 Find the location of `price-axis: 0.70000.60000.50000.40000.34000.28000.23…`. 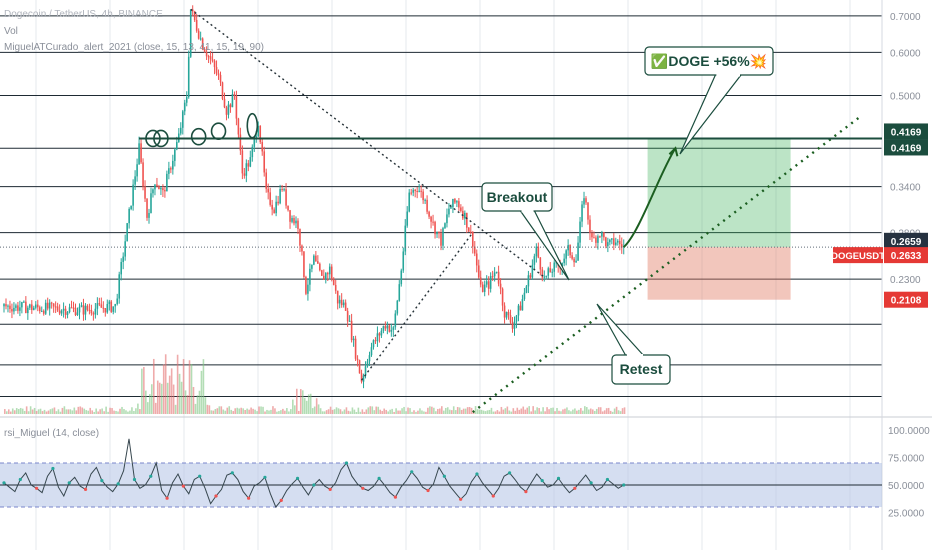

price-axis: 0.70000.60000.50000.40000.34000.28000.23… is located at coordinates (879, 160).